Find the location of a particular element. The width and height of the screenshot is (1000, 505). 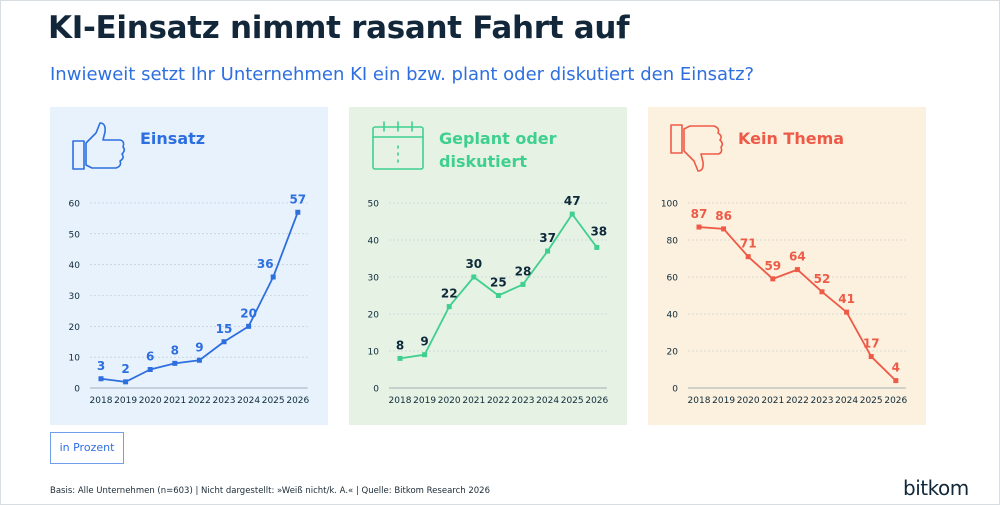

y-tick-label: 50 is located at coordinates (374, 205).